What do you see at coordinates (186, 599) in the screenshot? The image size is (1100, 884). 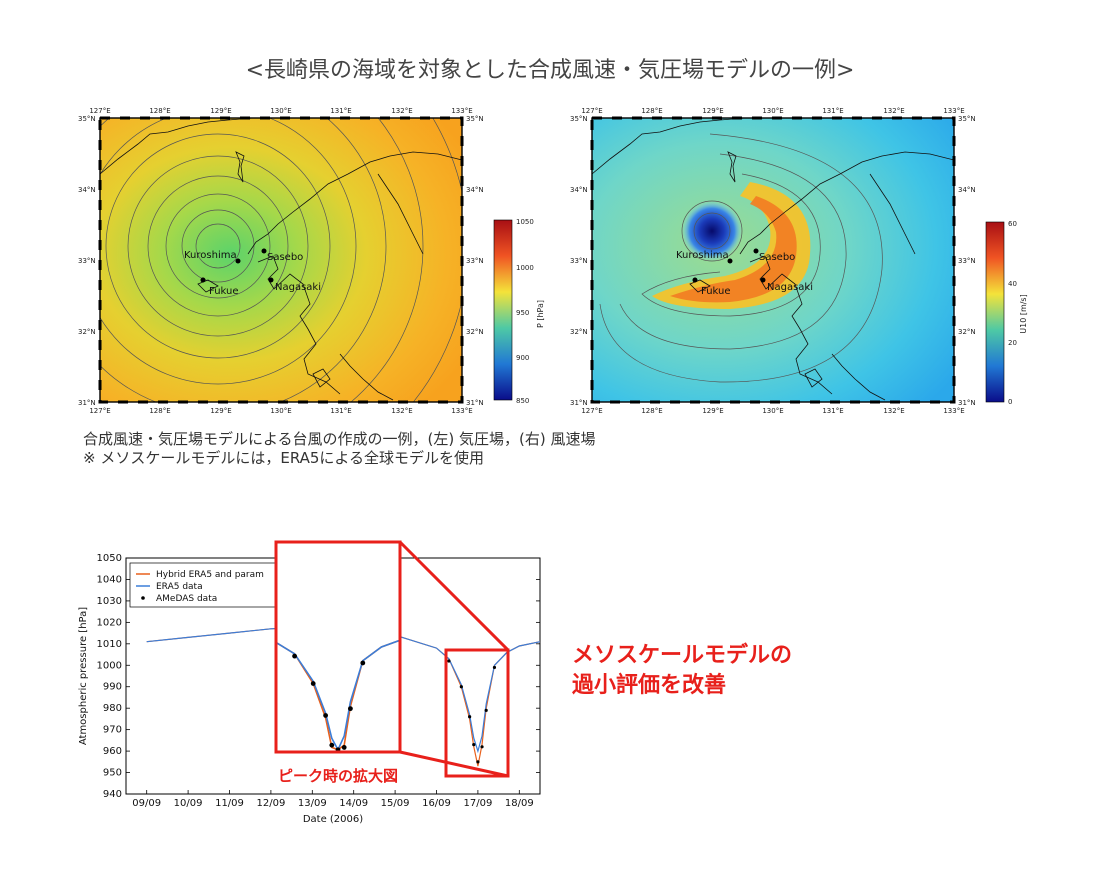 I see `legend-label-amedas: AMeDAS data` at bounding box center [186, 599].